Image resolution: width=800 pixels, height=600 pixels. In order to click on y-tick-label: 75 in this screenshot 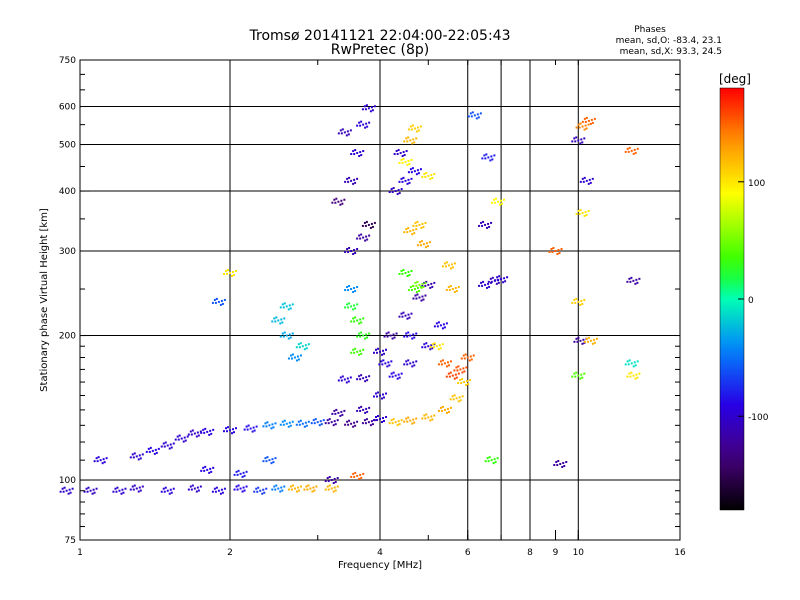, I will do `click(70, 541)`.